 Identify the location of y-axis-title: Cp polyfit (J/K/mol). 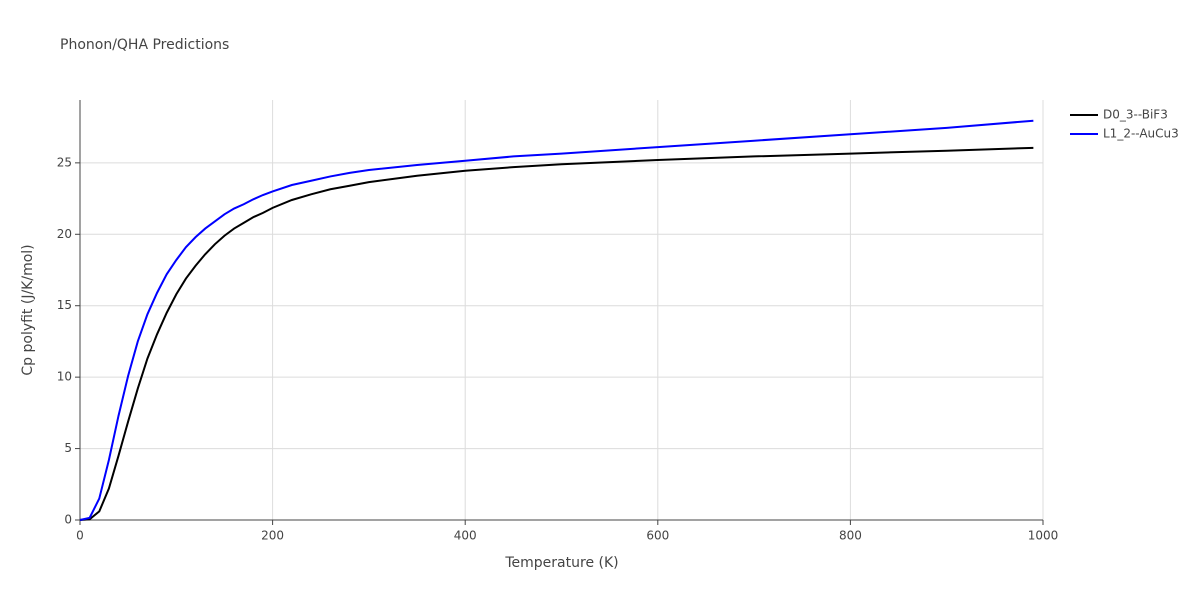
(28, 309).